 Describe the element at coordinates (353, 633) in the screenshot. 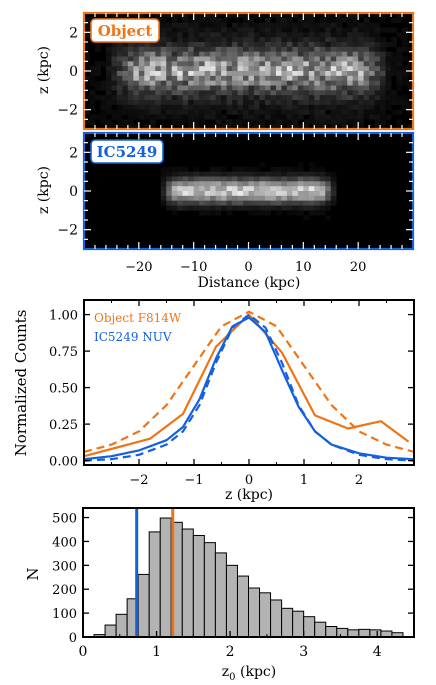

I see `histogram-bar` at that location.